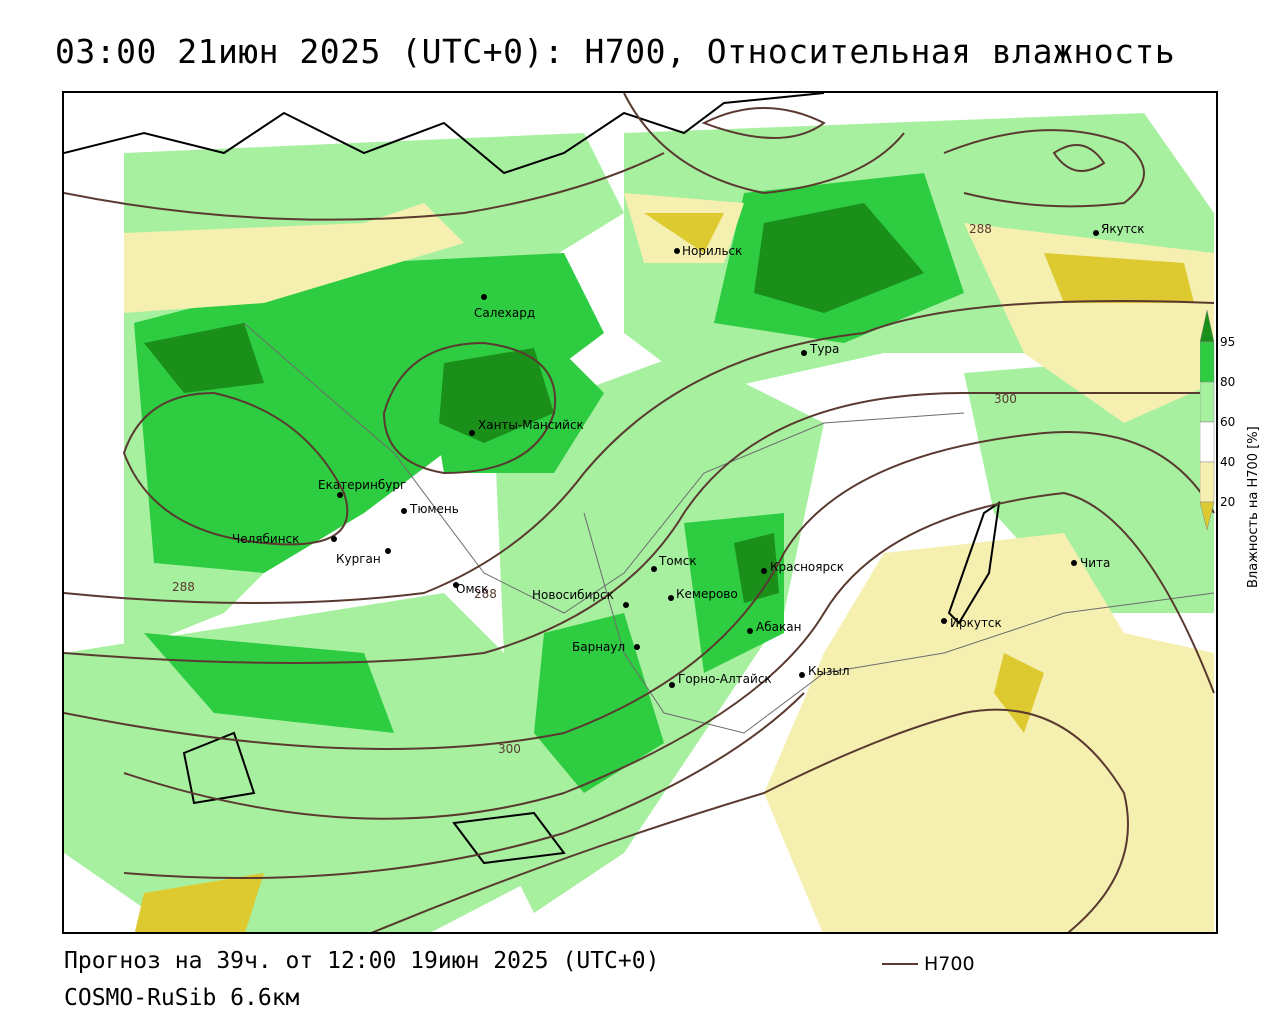  Describe the element at coordinates (573, 595) in the screenshot. I see `svg-text: Новосибирск` at that location.